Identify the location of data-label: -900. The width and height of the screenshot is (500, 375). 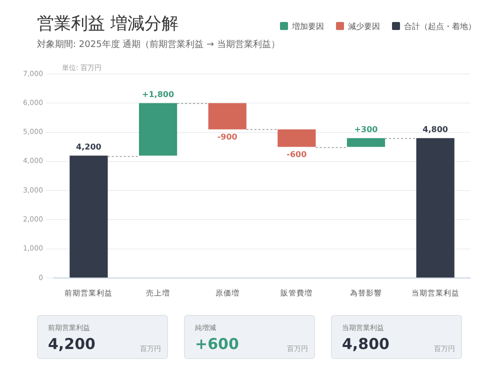
(227, 137).